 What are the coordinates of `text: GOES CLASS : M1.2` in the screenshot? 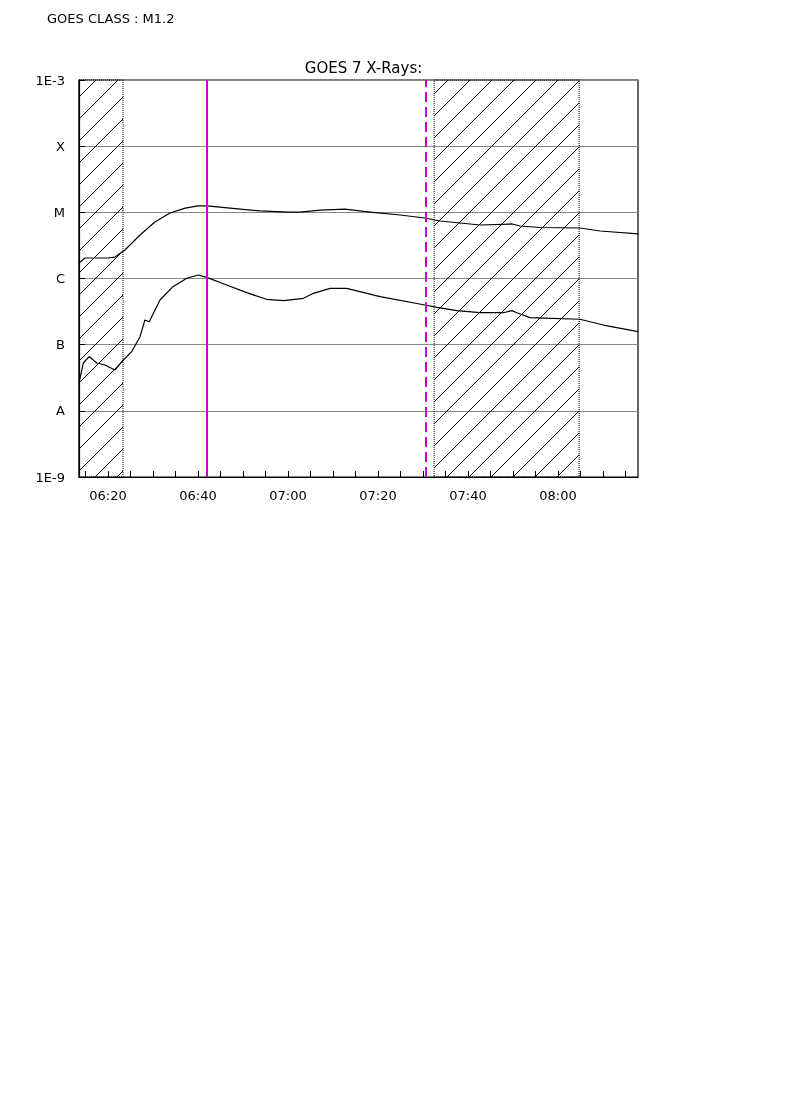 It's located at (111, 18).